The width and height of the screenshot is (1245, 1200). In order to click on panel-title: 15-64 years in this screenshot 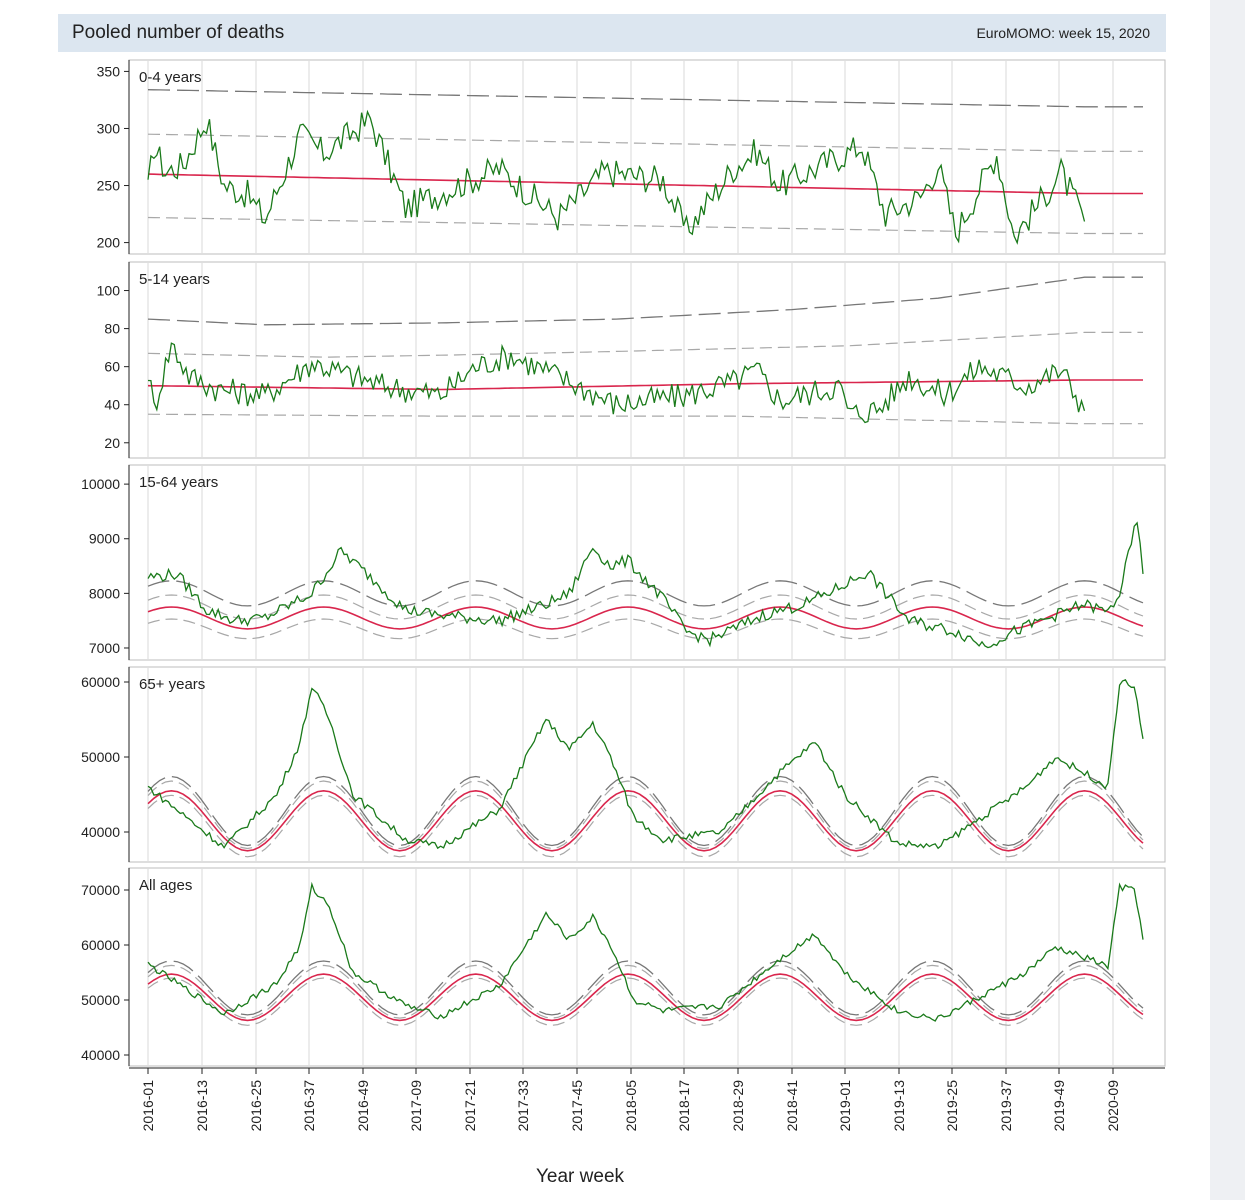, I will do `click(178, 482)`.